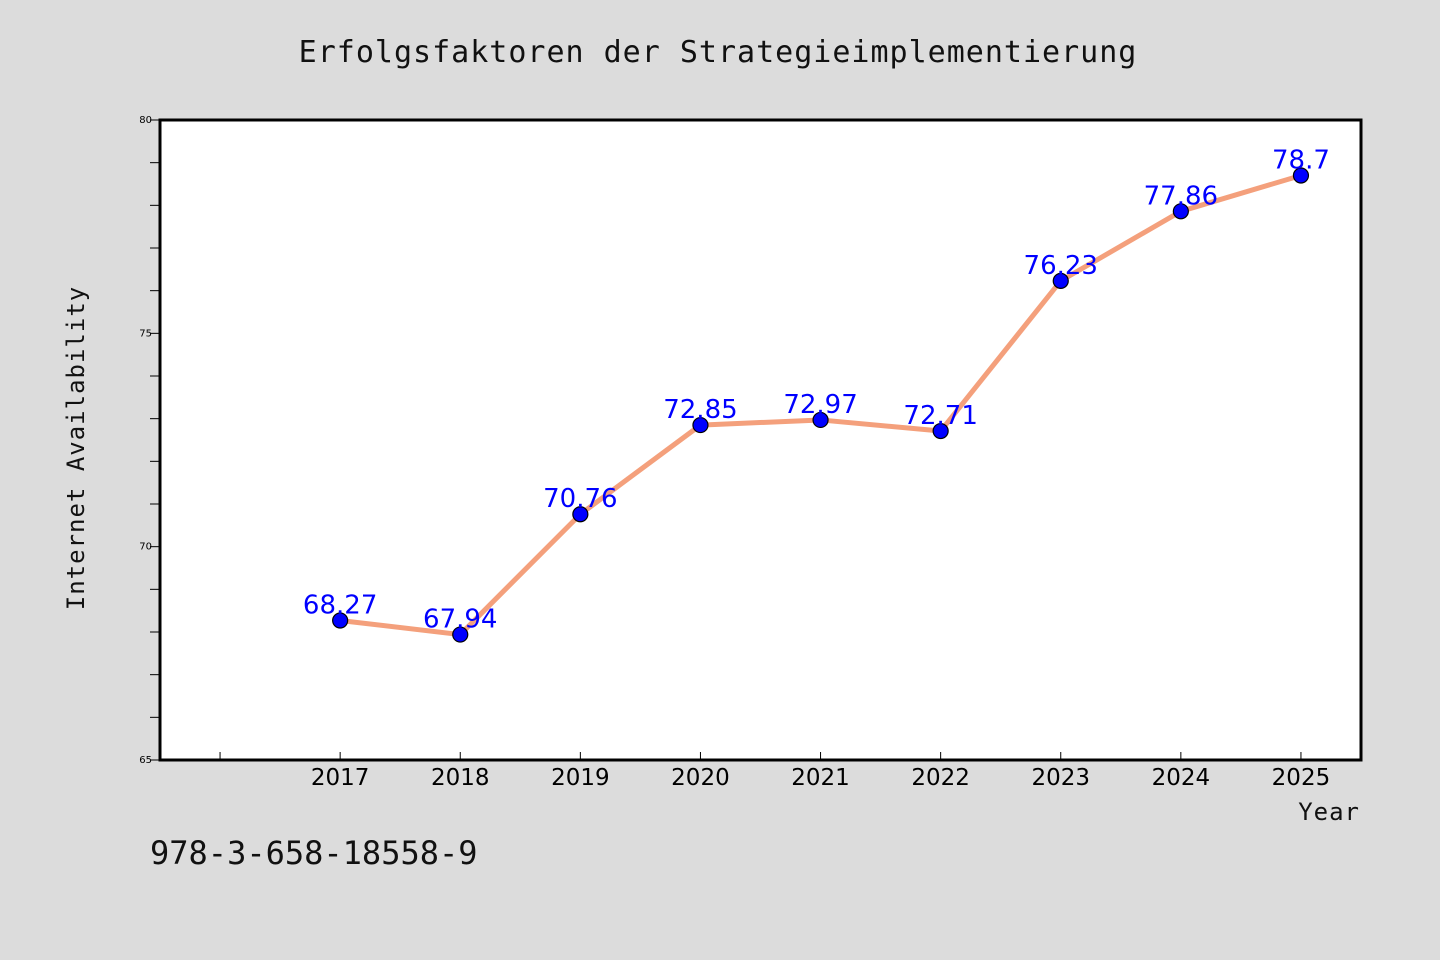 Image resolution: width=1440 pixels, height=960 pixels. What do you see at coordinates (145, 547) in the screenshot?
I see `y-tick-label: 70` at bounding box center [145, 547].